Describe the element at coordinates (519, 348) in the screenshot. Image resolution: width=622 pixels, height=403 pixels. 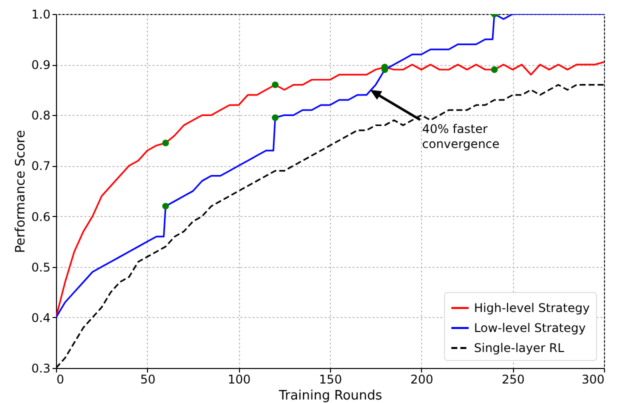
I see `legend-label: Single-layer RL` at that location.